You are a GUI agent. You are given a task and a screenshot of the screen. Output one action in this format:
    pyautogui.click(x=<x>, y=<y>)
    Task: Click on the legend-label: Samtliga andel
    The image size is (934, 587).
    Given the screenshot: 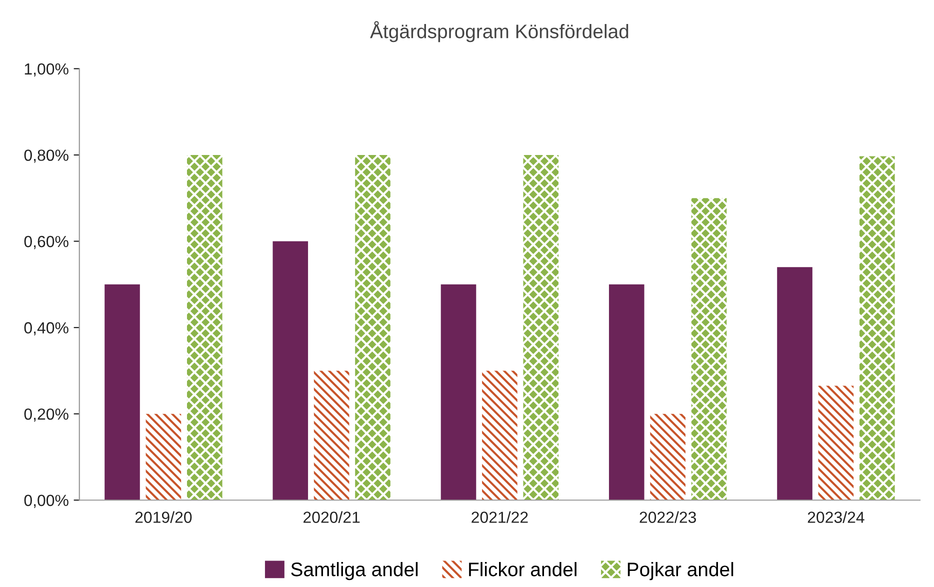 What is the action you would take?
    pyautogui.click(x=354, y=571)
    